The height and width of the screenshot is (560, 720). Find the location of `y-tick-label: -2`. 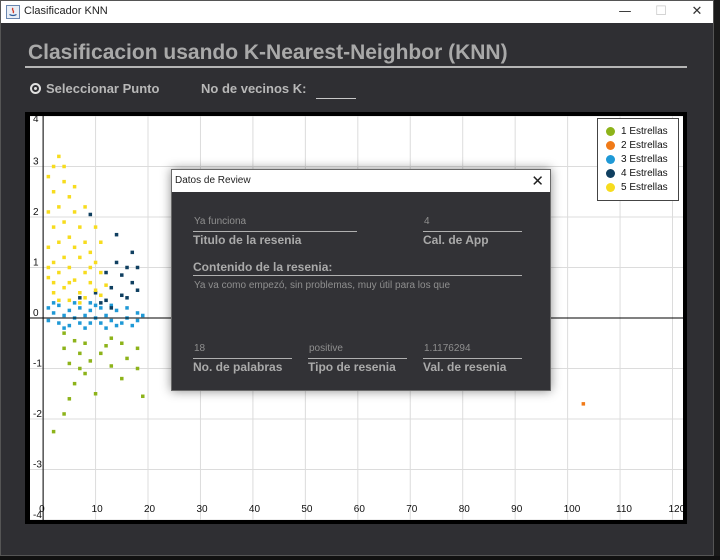

y-tick-label: -2 is located at coordinates (37, 414).